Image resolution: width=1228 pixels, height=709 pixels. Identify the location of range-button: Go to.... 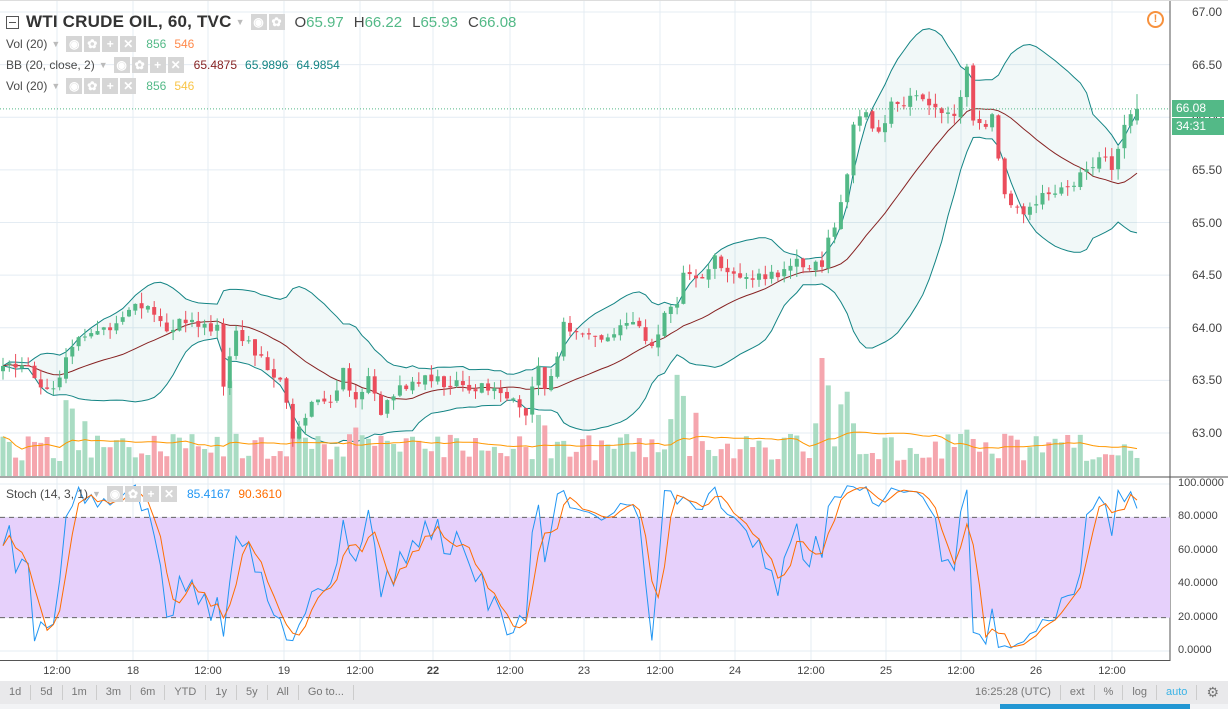
(326, 692).